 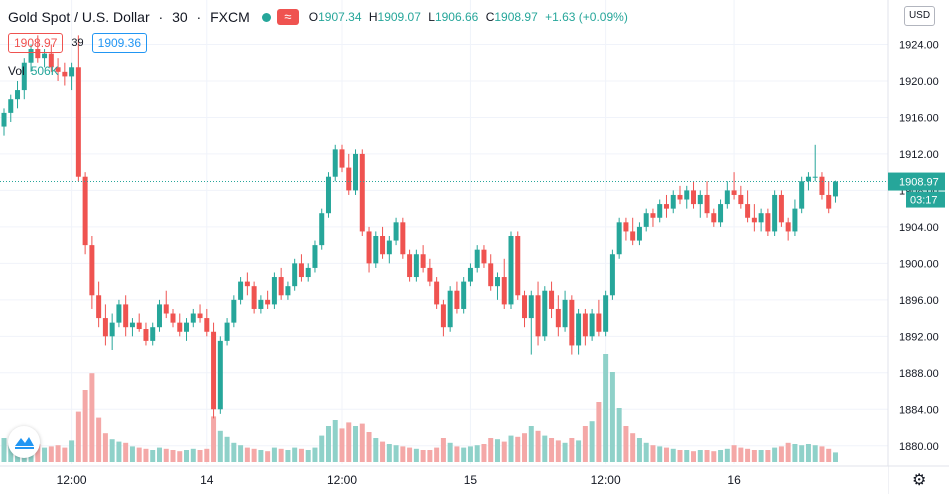 What do you see at coordinates (119, 43) in the screenshot?
I see `buy-button: 1909.36` at bounding box center [119, 43].